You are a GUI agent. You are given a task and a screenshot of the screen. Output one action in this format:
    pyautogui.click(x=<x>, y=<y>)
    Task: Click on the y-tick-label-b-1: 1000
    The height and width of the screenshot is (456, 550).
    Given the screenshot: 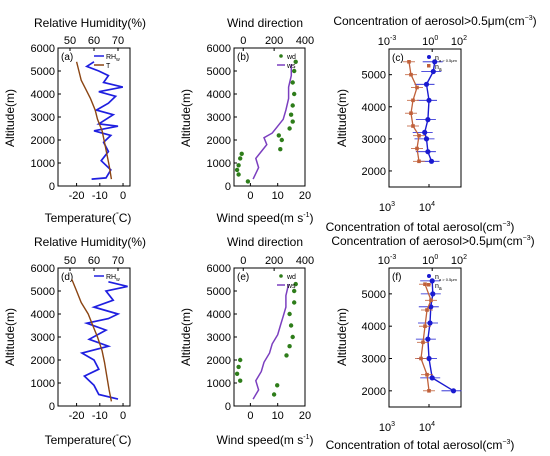 What is the action you would take?
    pyautogui.click(x=219, y=164)
    